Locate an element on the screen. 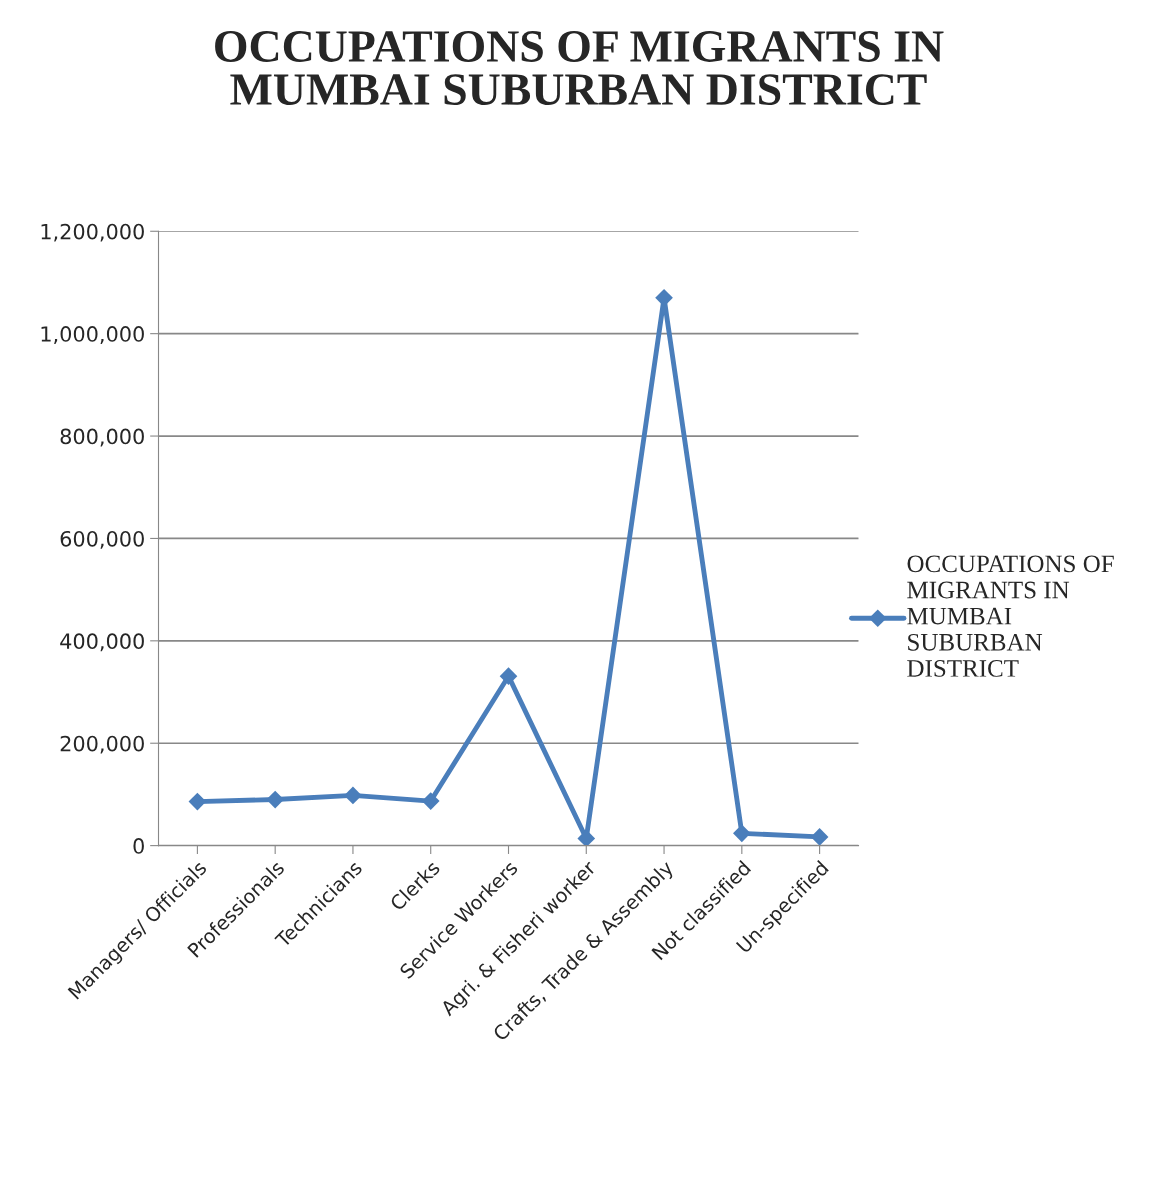  y-tick-label: 1,000,000 is located at coordinates (92, 335).